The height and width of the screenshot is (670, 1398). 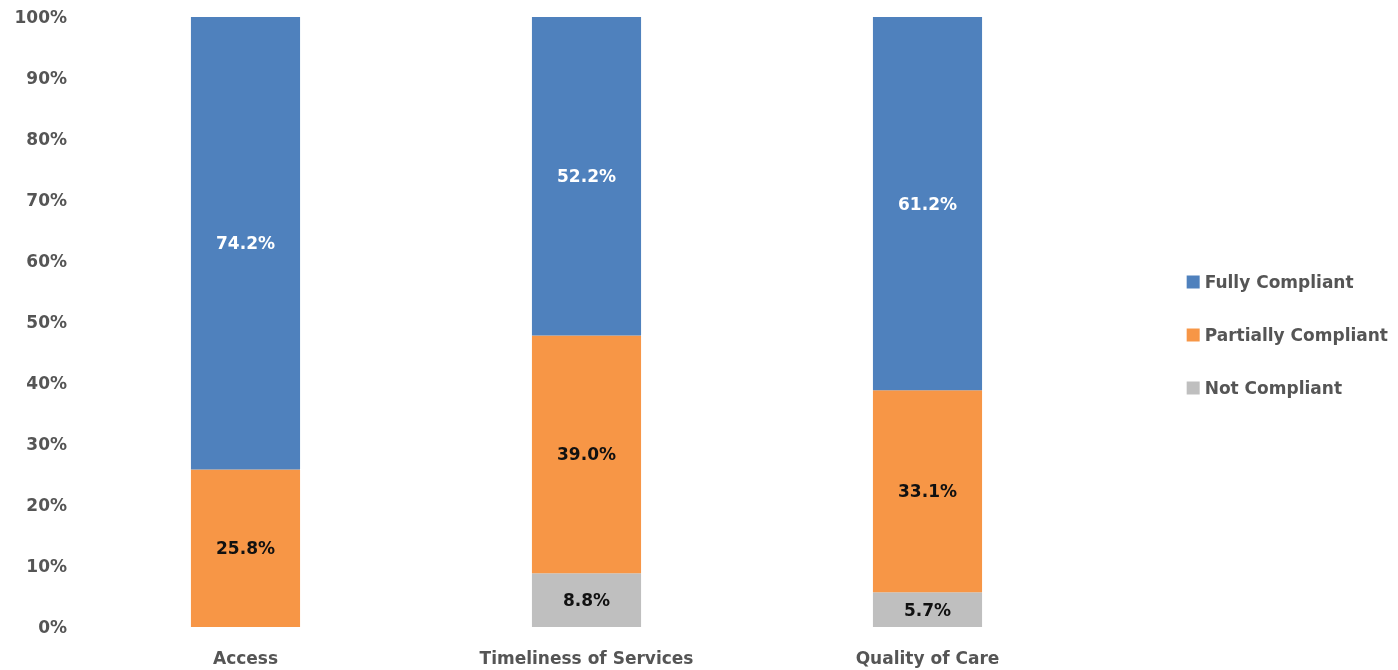 I want to click on y-tick-label: 30%, so click(x=46, y=444).